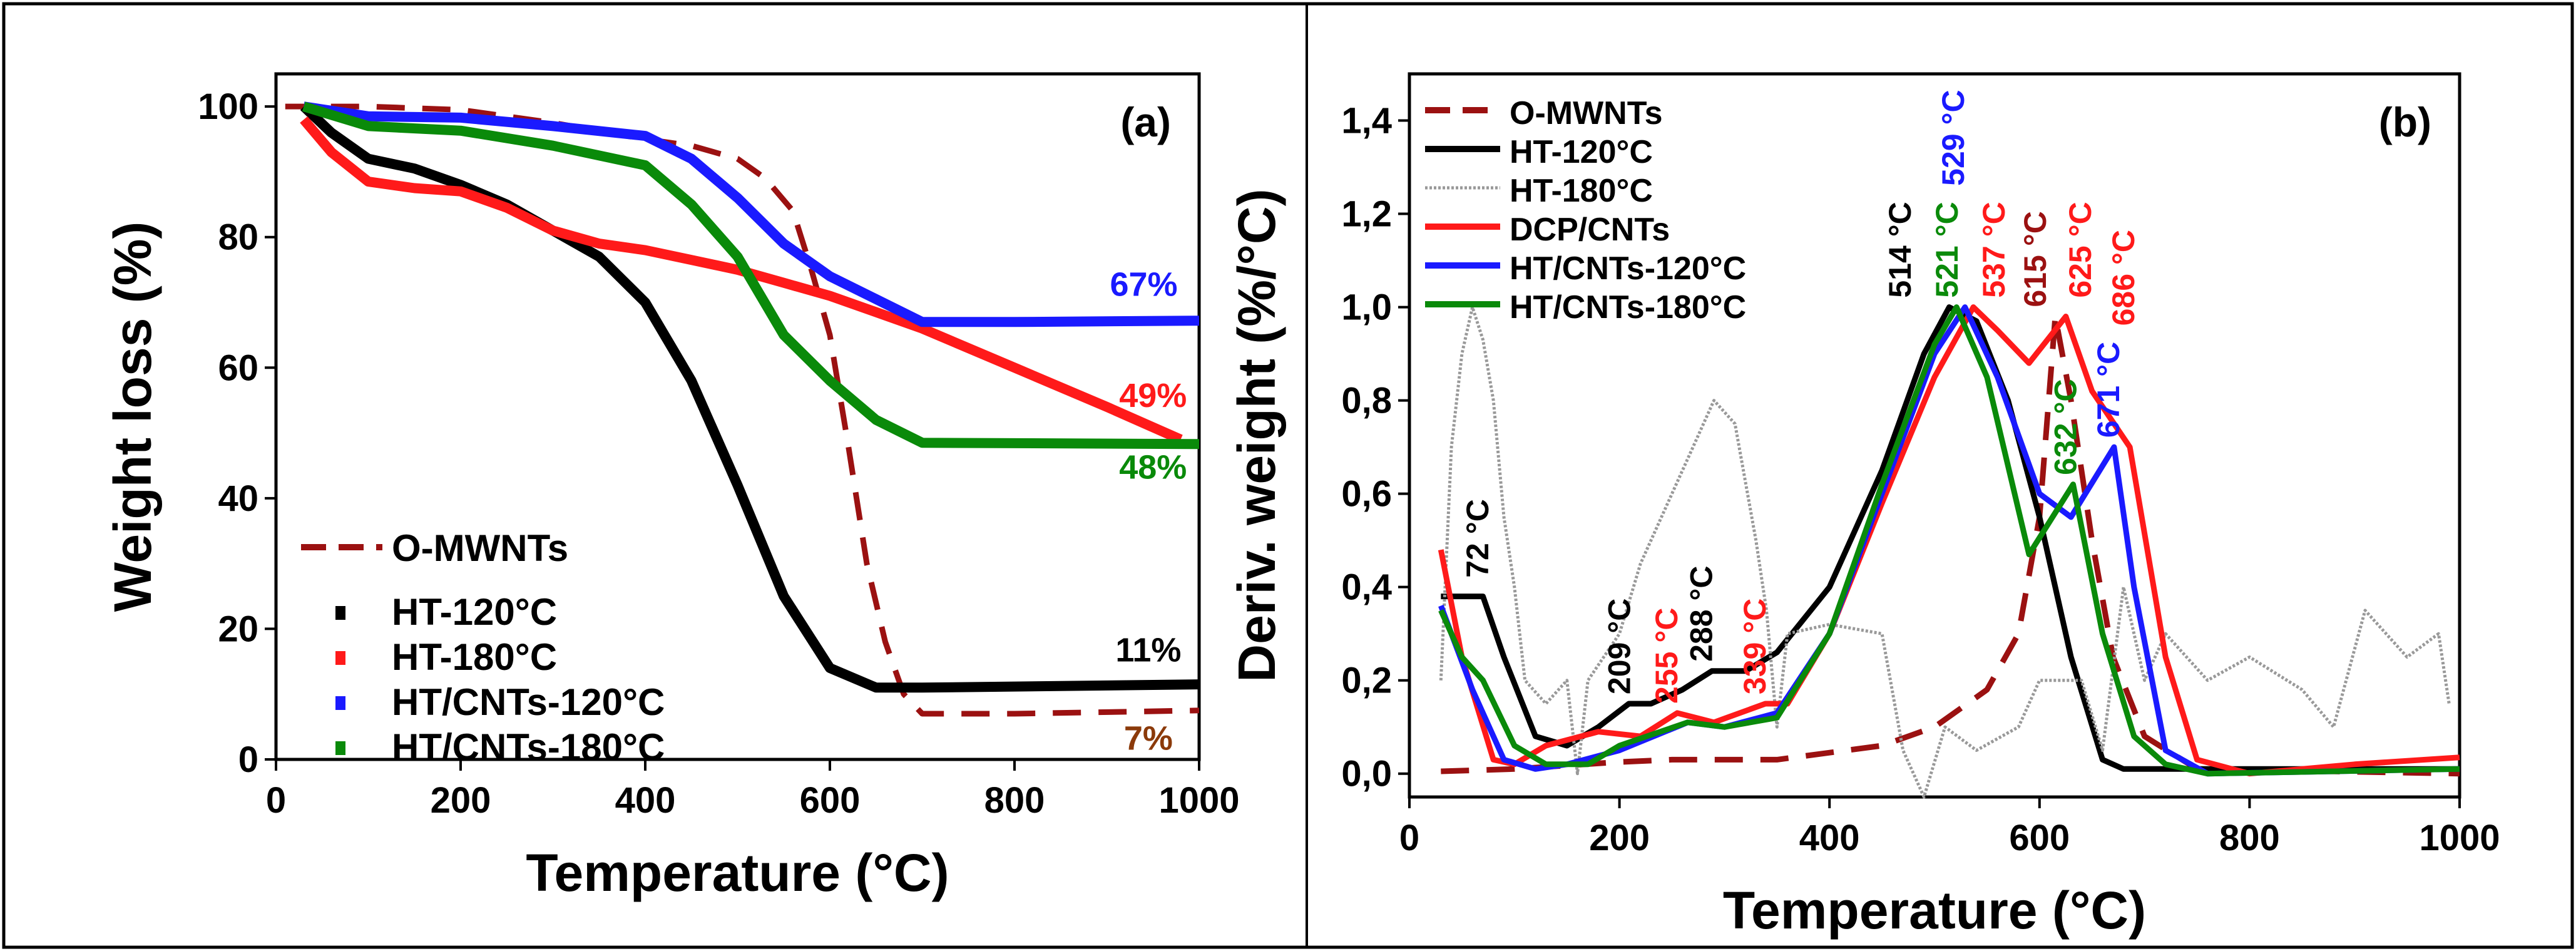 The height and width of the screenshot is (951, 2576). I want to click on annotation-label: 514 °C, so click(1900, 249).